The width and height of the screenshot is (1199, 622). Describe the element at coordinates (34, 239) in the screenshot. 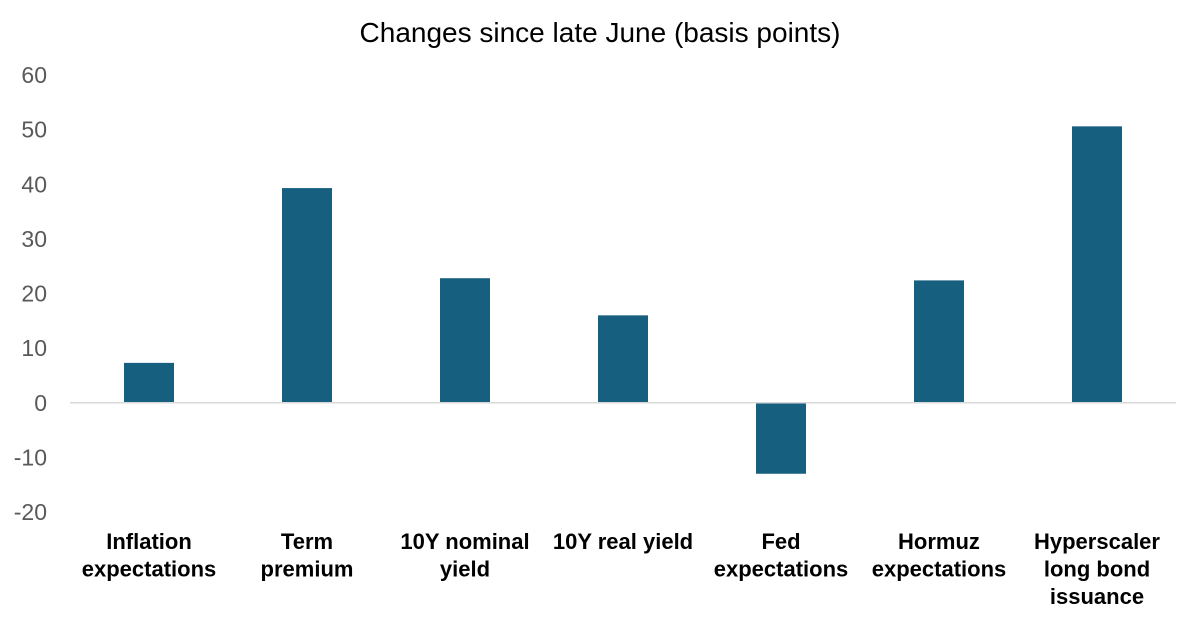

I see `y-tick-label: 30` at that location.